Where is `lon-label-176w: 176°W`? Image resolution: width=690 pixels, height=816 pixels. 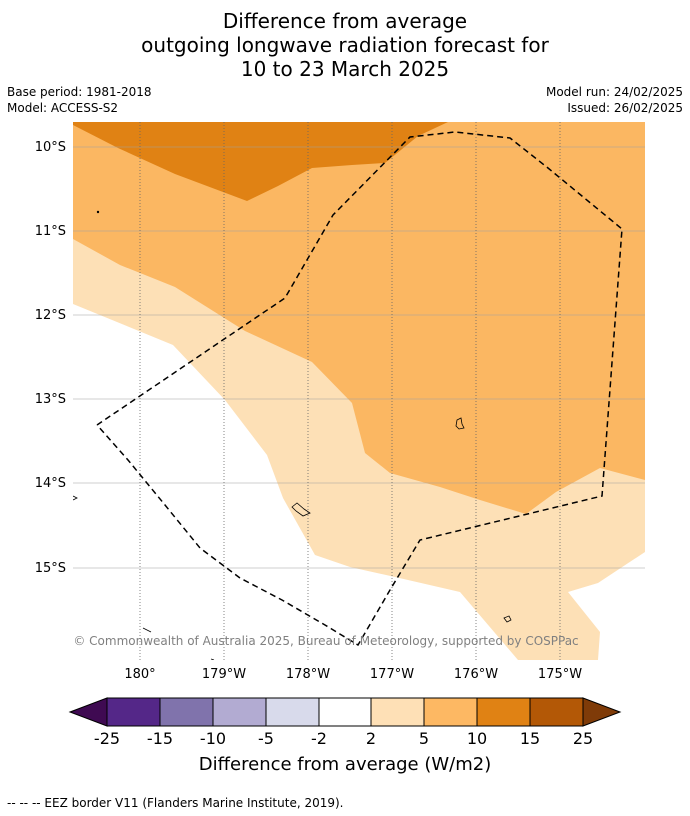 lon-label-176w: 176°W is located at coordinates (476, 674).